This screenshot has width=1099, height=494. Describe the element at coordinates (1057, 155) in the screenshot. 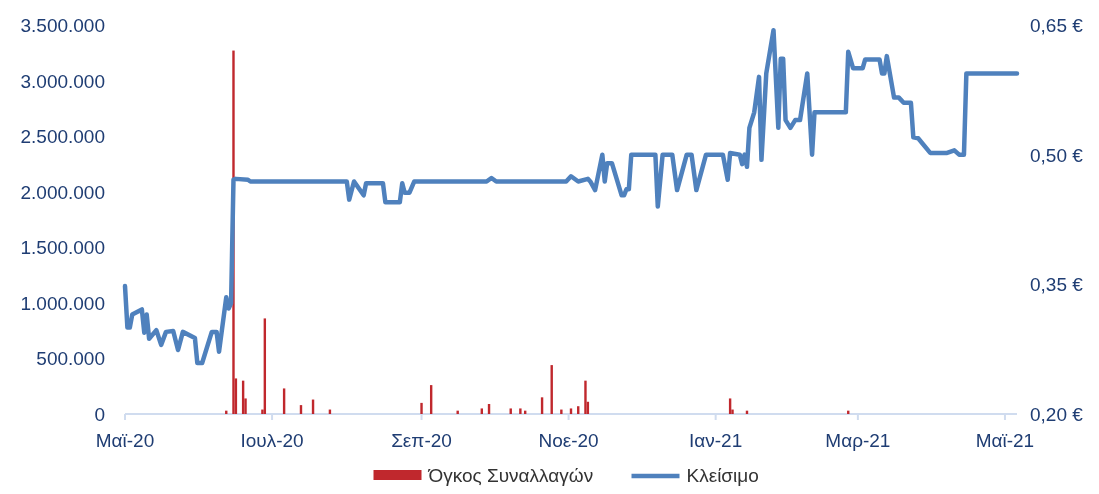

I see `y2-tick-label: 0,50 €` at that location.